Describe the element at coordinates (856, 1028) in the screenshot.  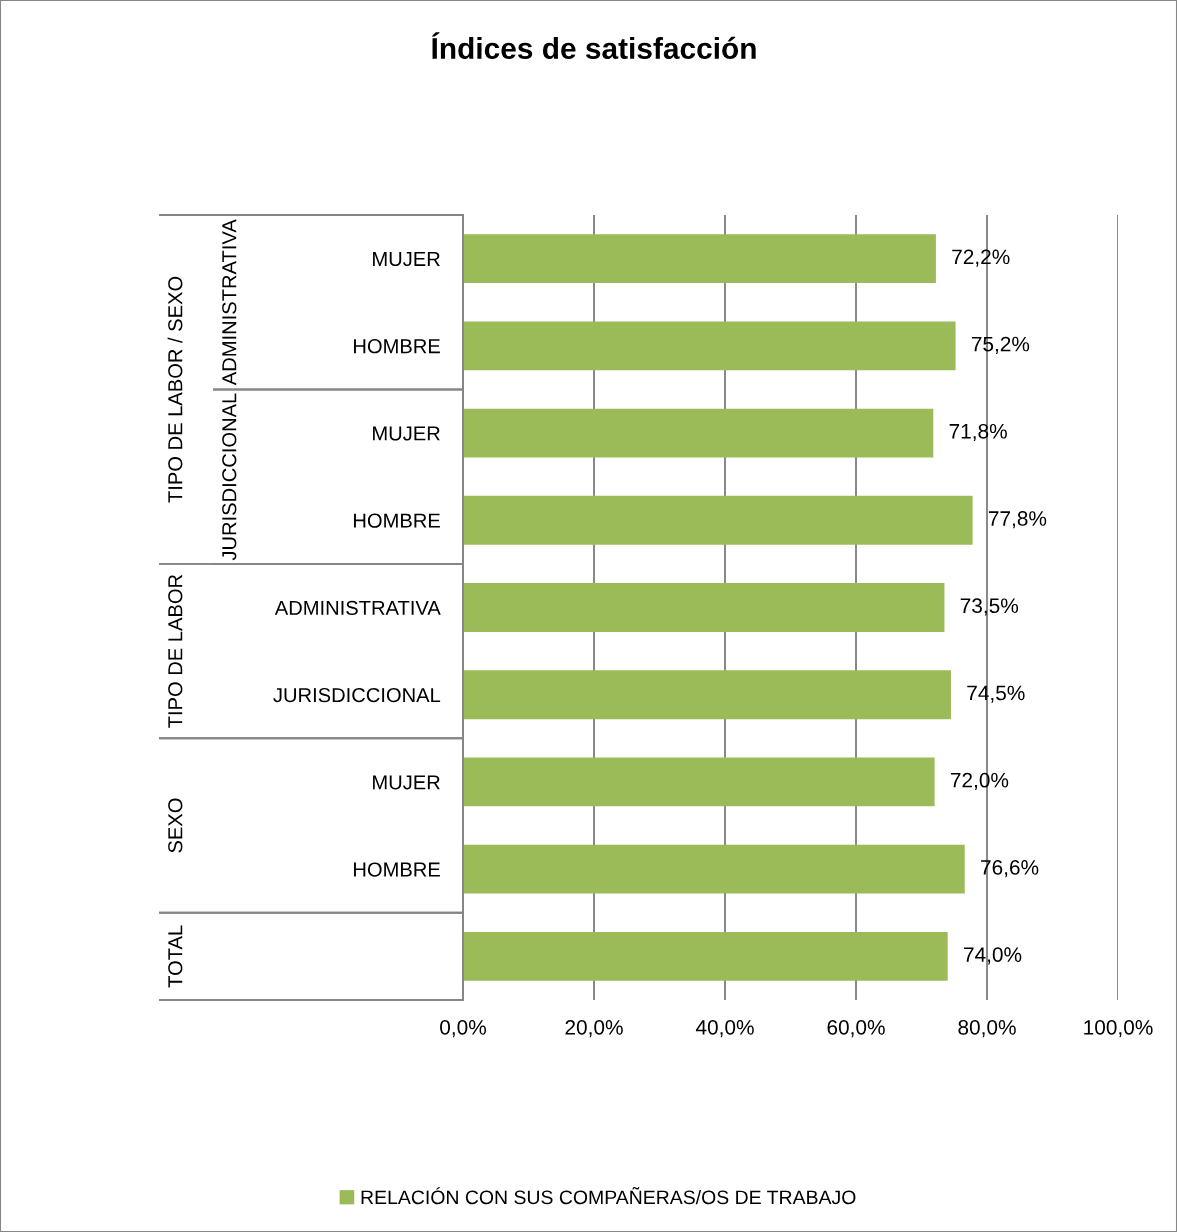
I see `x-tick-label: 60,0%` at that location.